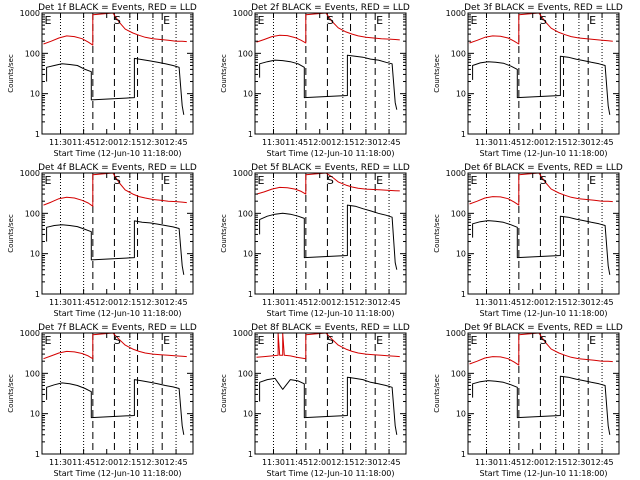 This screenshot has width=640, height=480. Describe the element at coordinates (330, 168) in the screenshot. I see `panel-title: Det 5f BLACK = Events, RED = LLD` at that location.